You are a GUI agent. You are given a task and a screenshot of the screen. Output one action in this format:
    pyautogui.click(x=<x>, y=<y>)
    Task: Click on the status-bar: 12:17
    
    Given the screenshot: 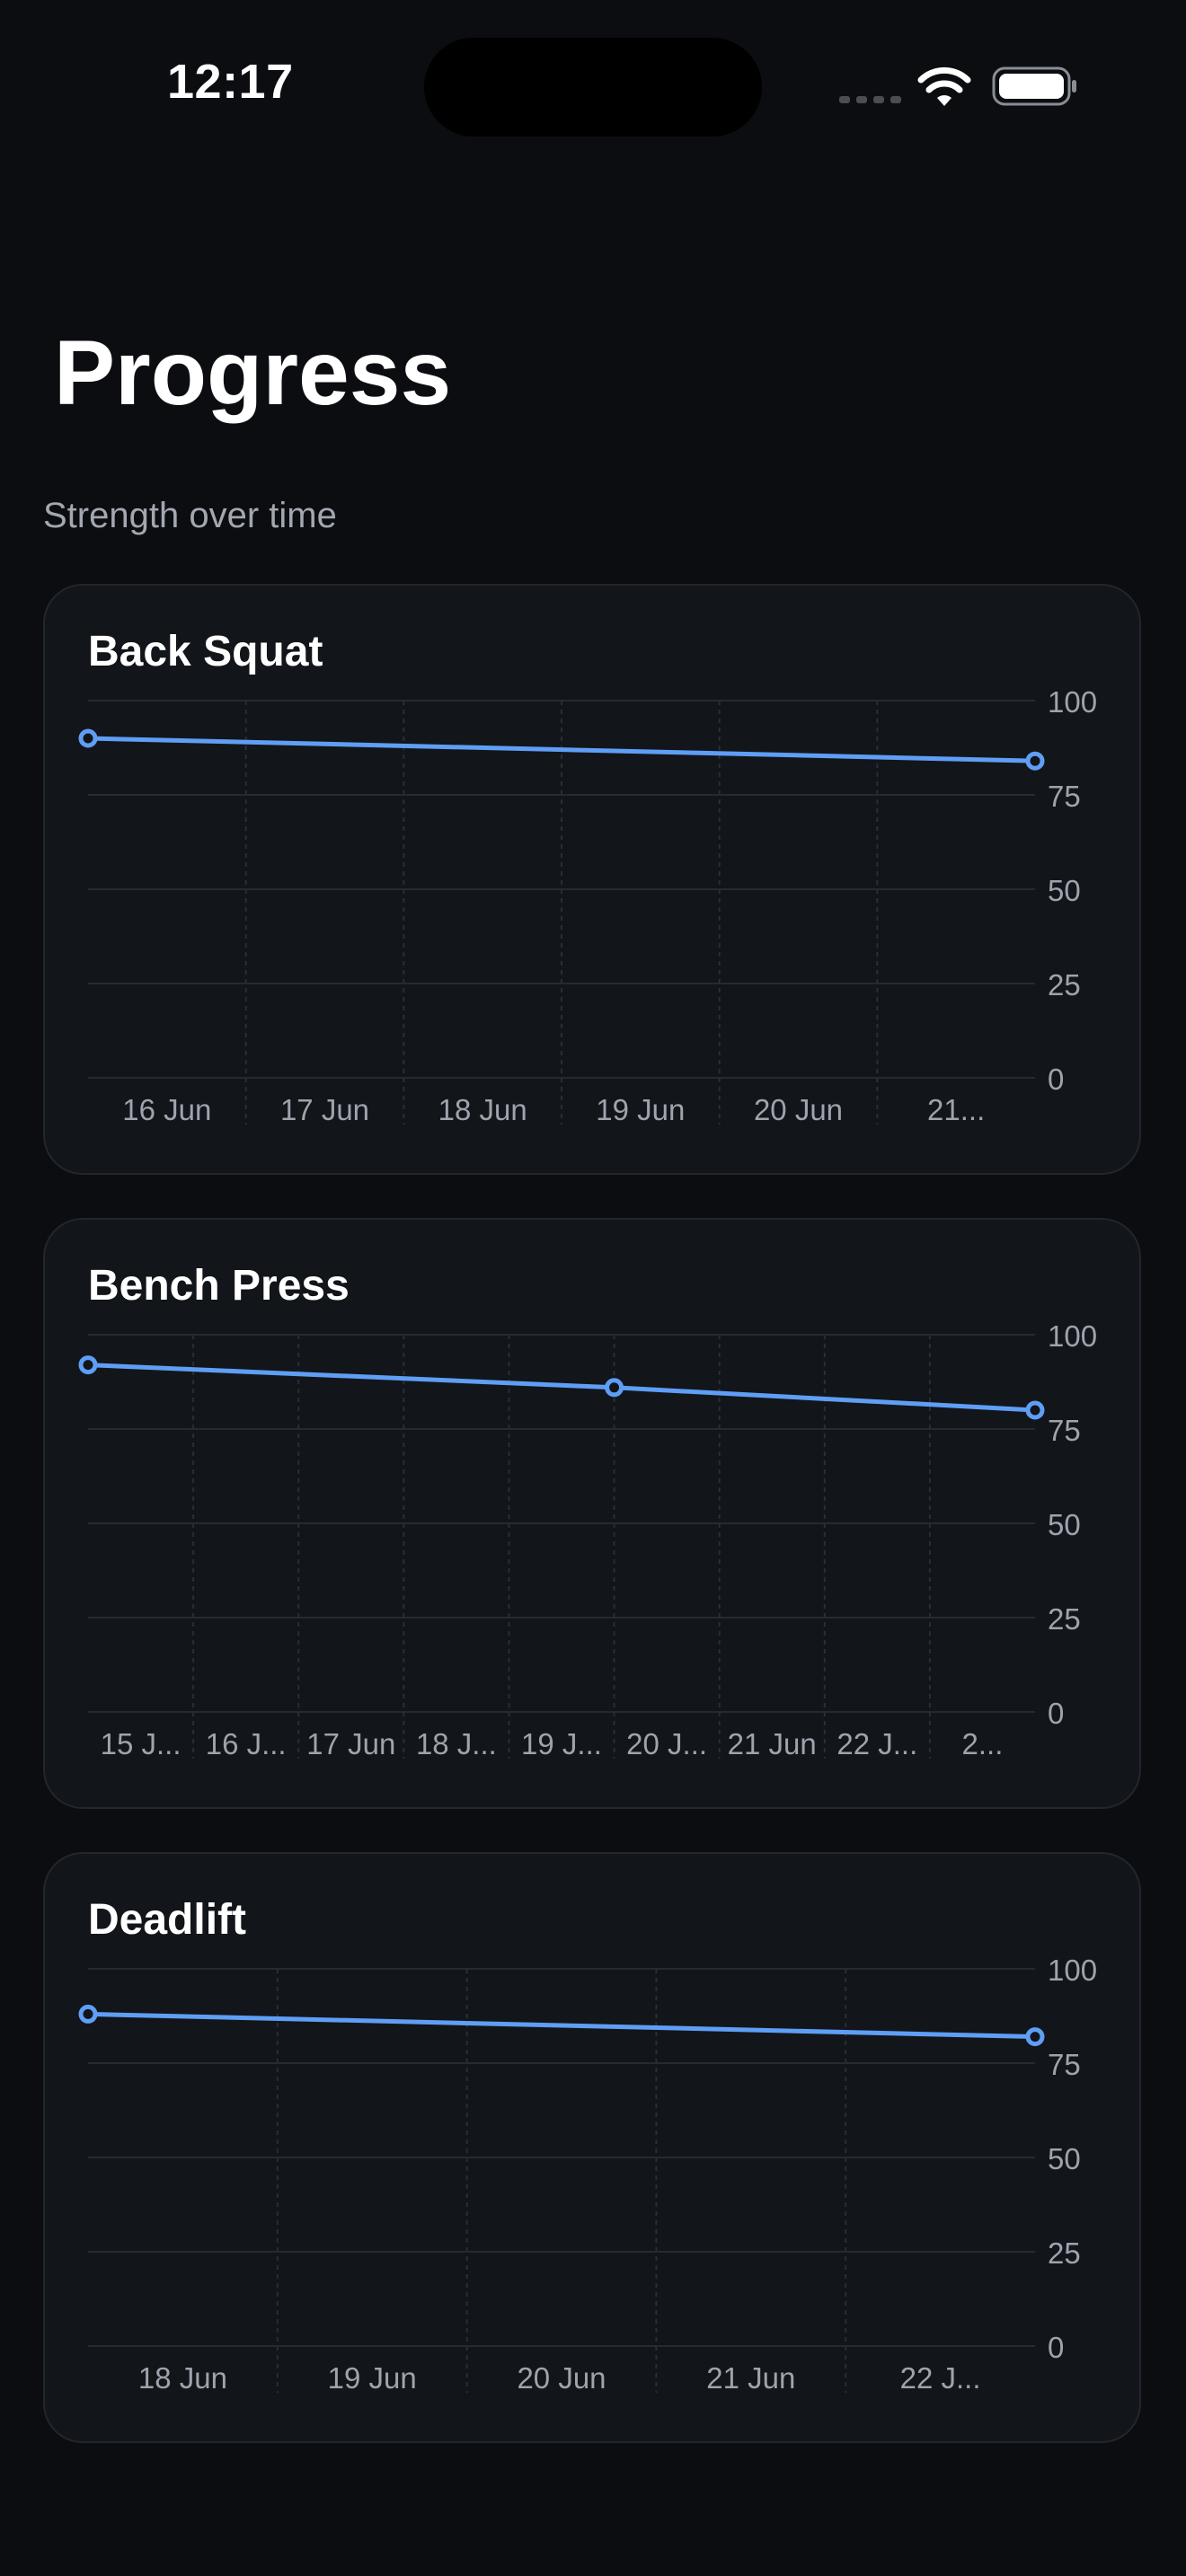 What is the action you would take?
    pyautogui.click(x=593, y=90)
    